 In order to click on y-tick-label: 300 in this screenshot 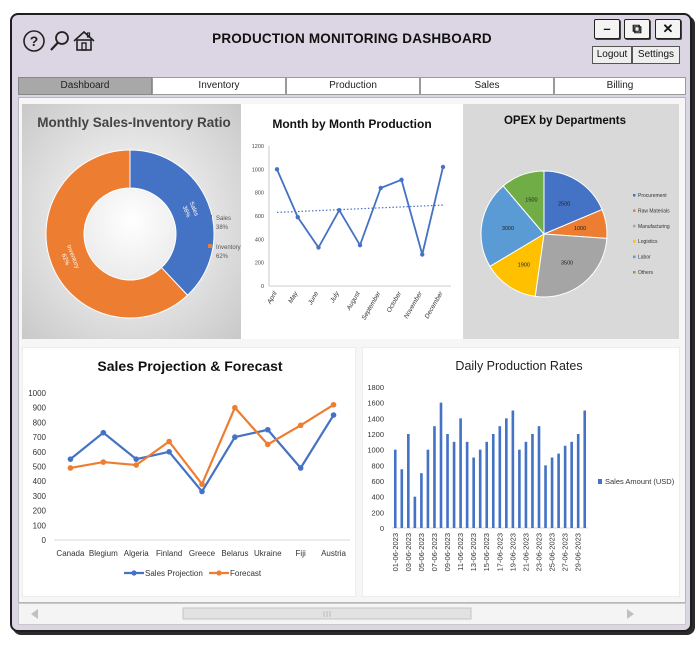, I will do `click(40, 496)`.